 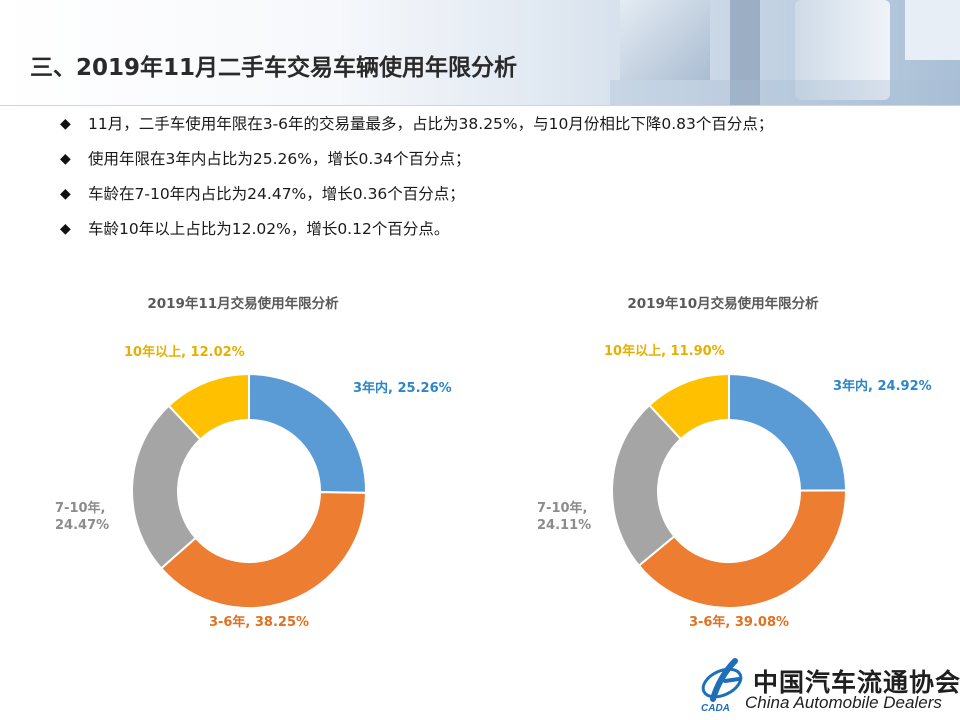 What do you see at coordinates (480, 53) in the screenshot?
I see `header-banner: 三、2019年11月二手车交易车辆使用年限分析` at bounding box center [480, 53].